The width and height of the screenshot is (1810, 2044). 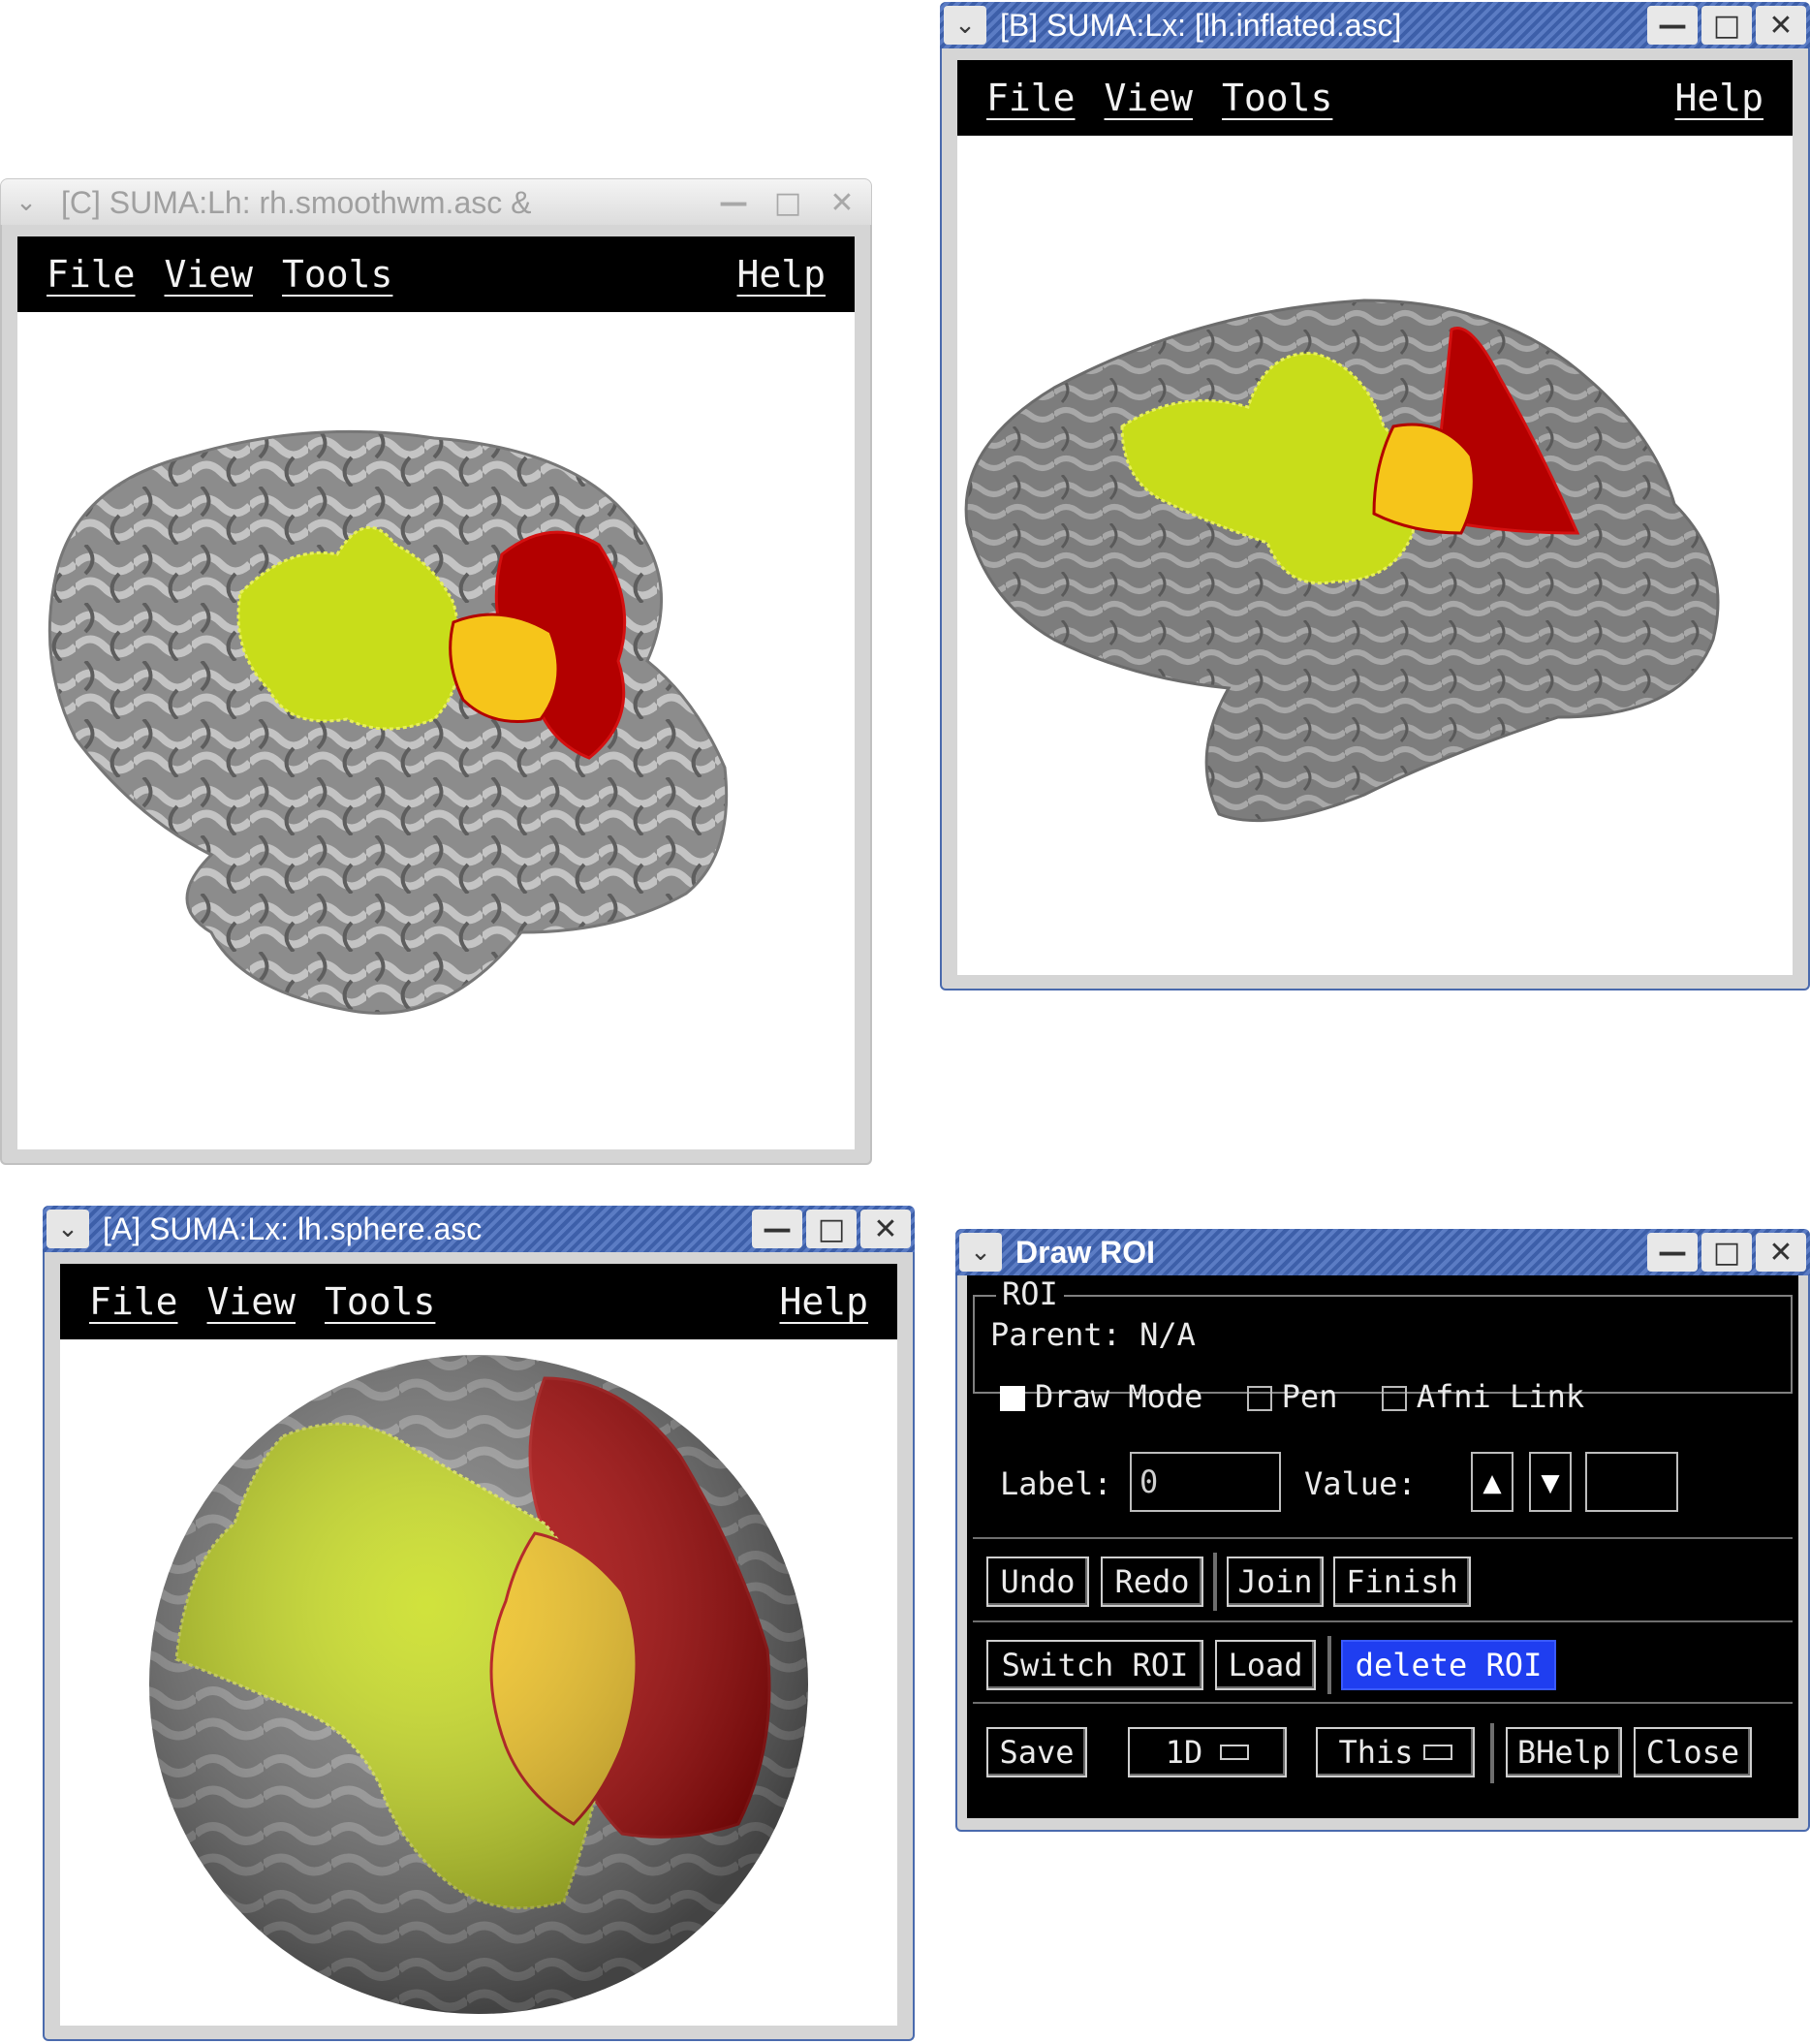 What do you see at coordinates (1119, 1396) in the screenshot?
I see `draw-mode-label: Draw Mode` at bounding box center [1119, 1396].